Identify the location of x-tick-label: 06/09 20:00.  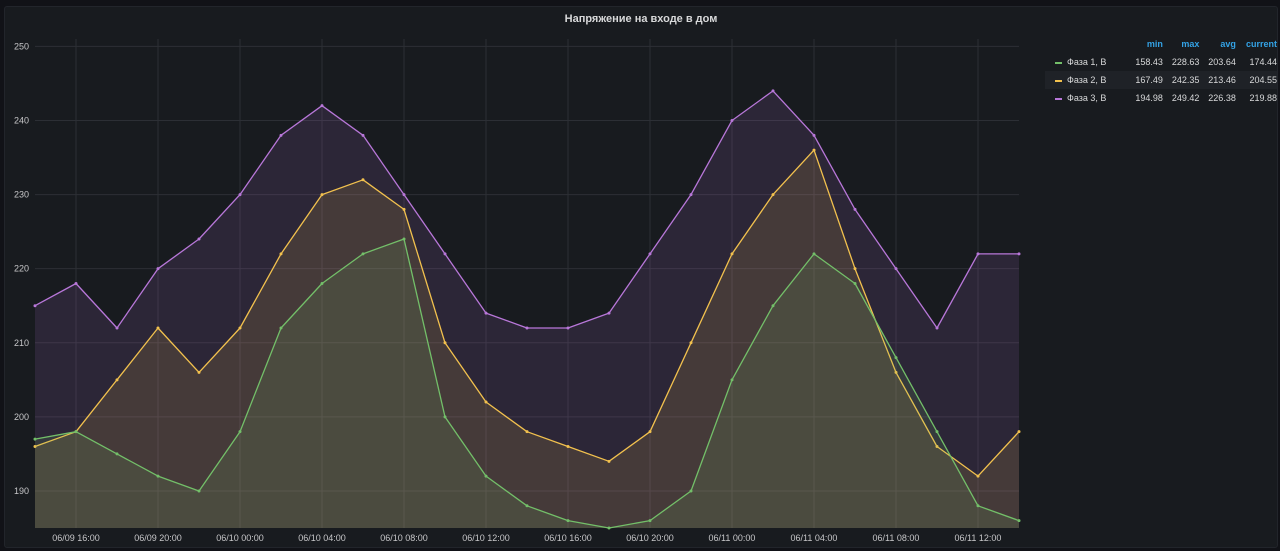
(158, 538).